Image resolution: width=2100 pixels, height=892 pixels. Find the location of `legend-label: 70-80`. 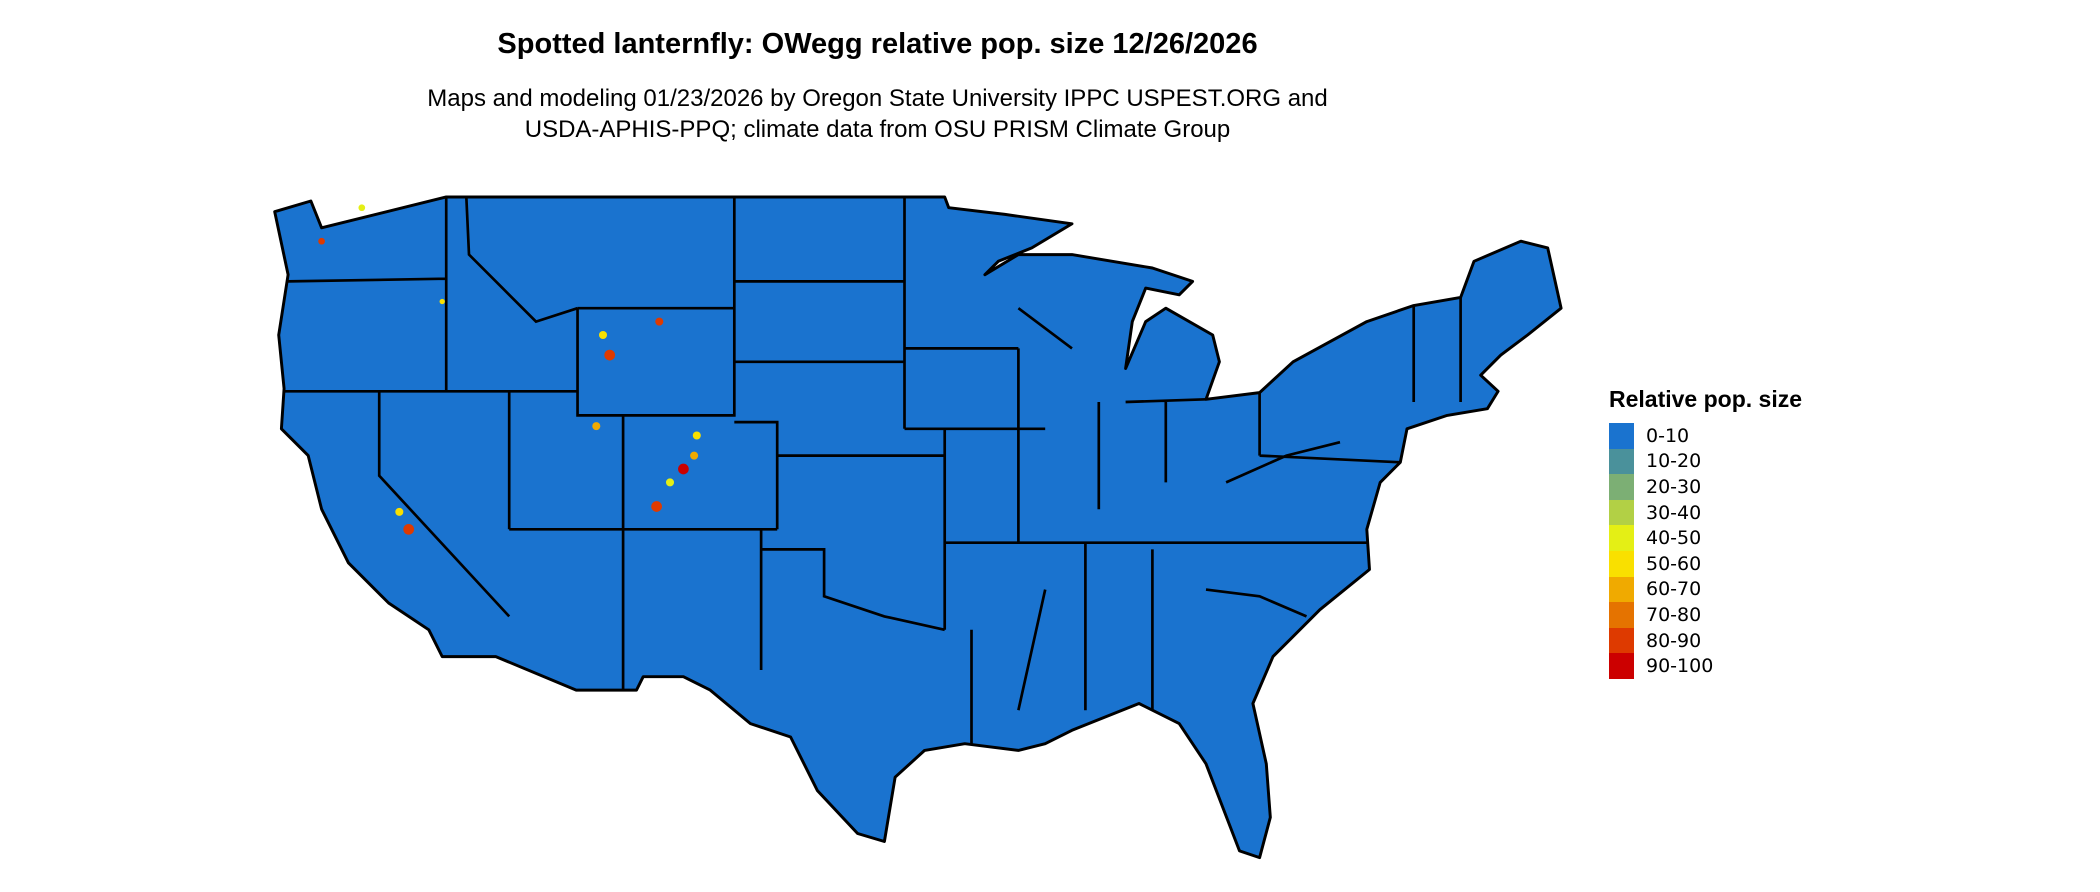

legend-label: 70-80 is located at coordinates (1674, 614).